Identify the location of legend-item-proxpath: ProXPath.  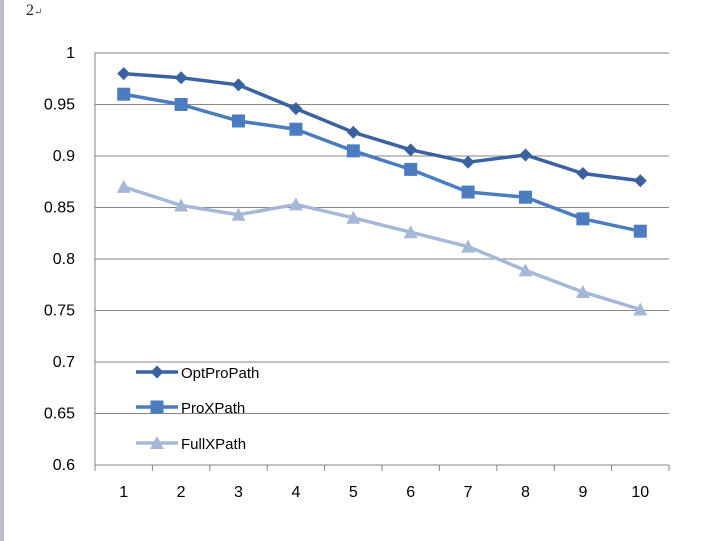
(190, 408).